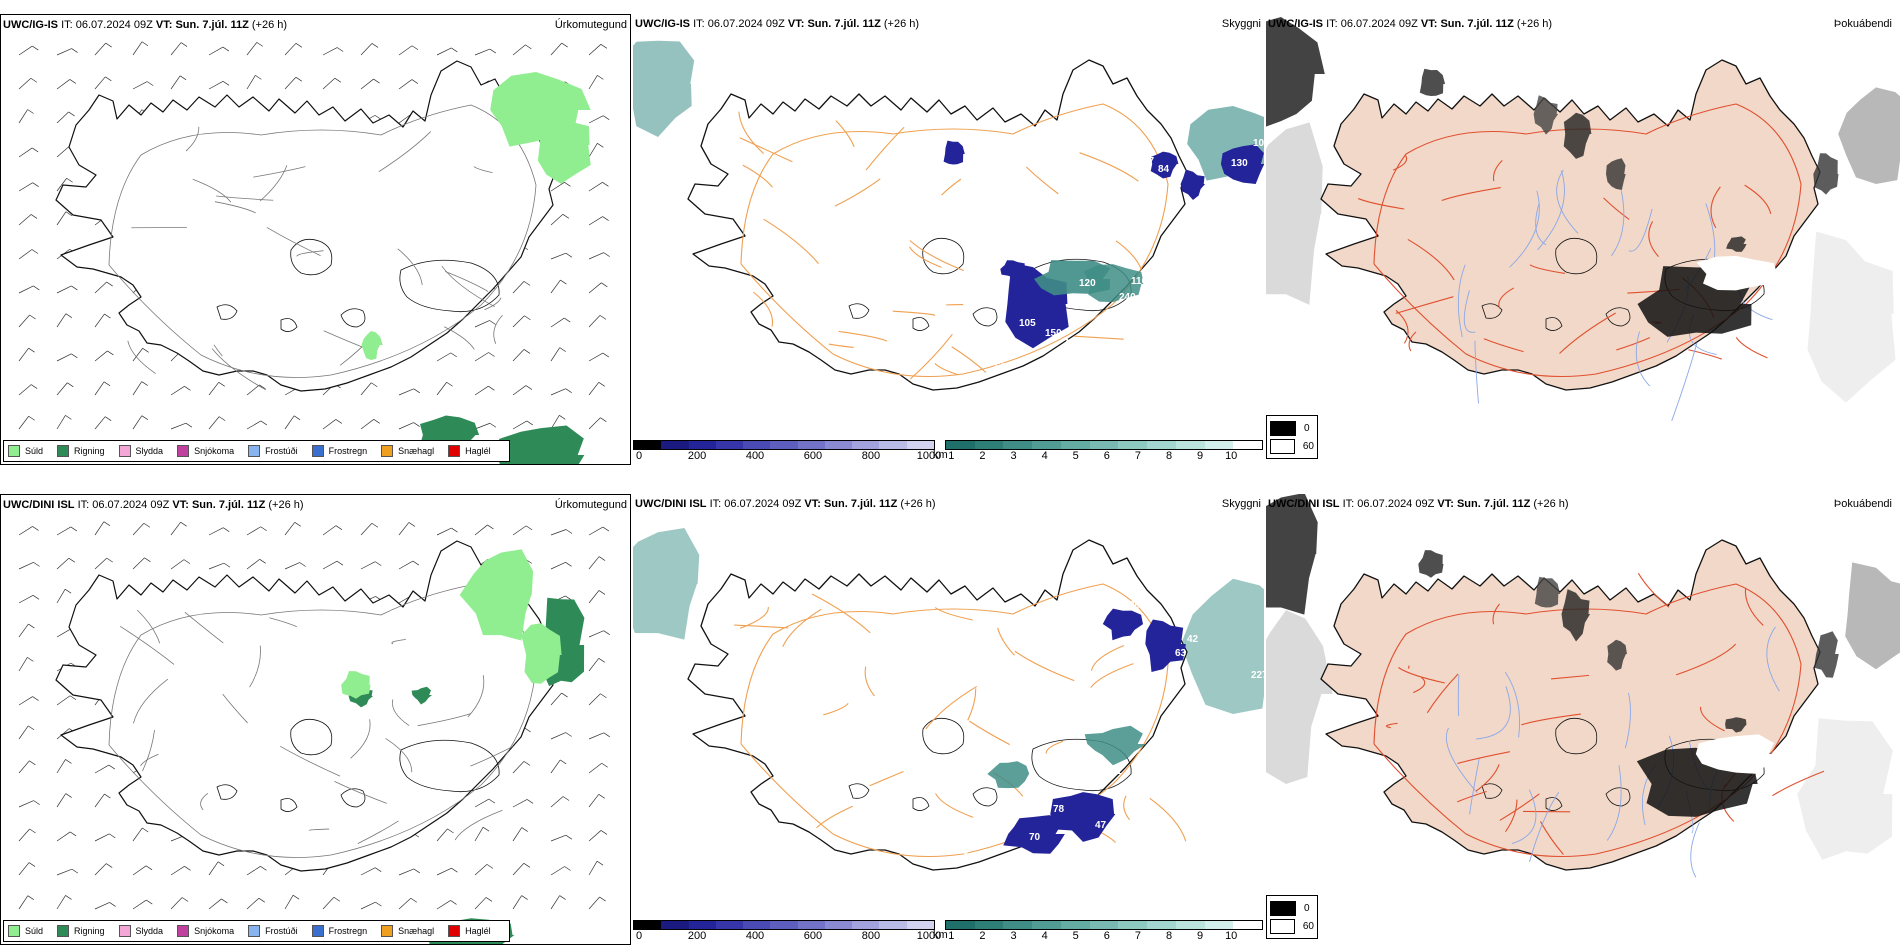  I want to click on fog-legend-row: 0, so click(1292, 908).